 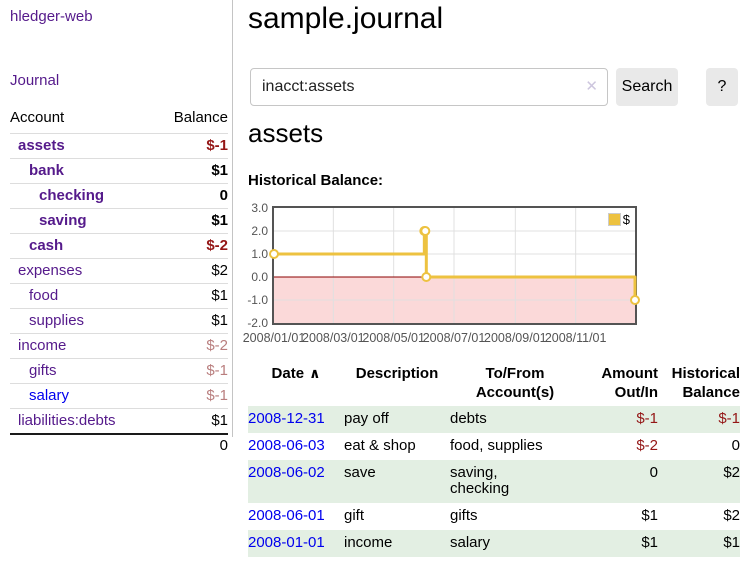 I want to click on column-header-amount: Amount Out/In, so click(x=629, y=383).